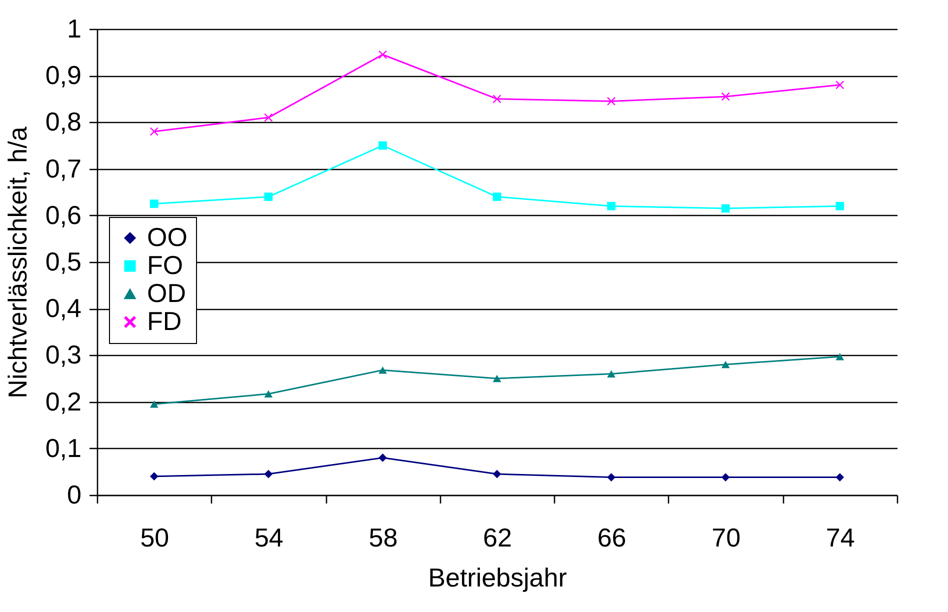 The image size is (948, 612). Describe the element at coordinates (165, 265) in the screenshot. I see `legend-label: FO` at that location.